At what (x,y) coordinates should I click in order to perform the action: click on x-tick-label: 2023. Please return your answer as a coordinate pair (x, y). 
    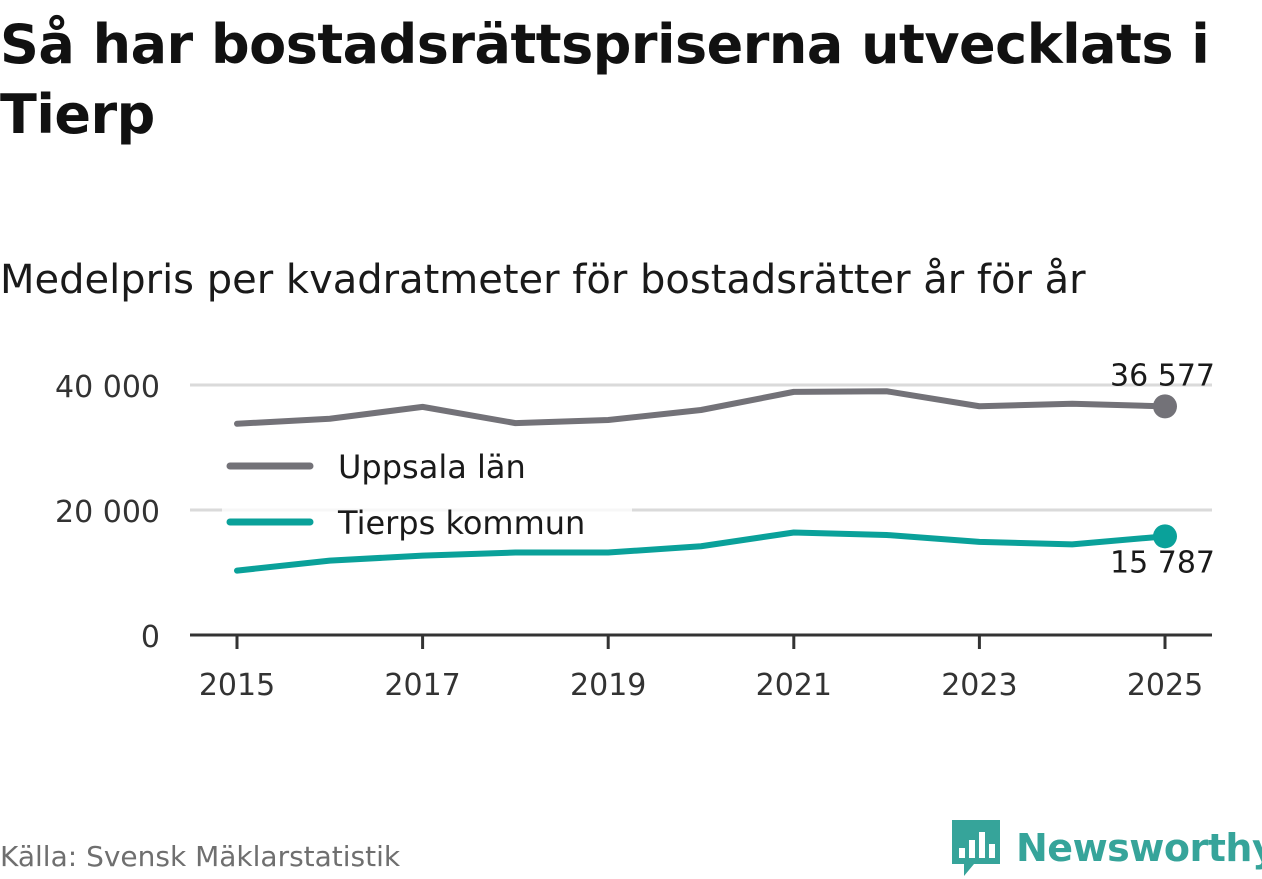
    Looking at the image, I should click on (979, 685).